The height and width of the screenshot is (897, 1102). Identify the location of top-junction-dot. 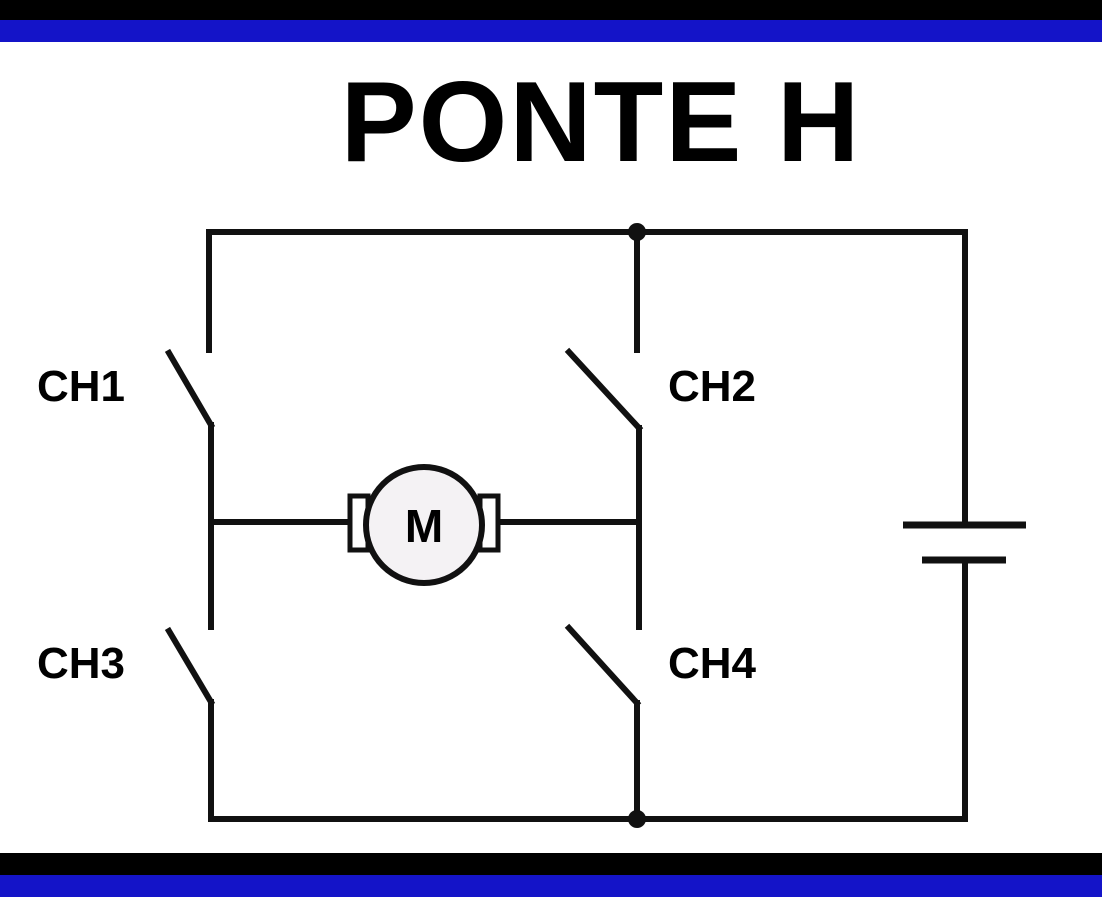
(637, 232).